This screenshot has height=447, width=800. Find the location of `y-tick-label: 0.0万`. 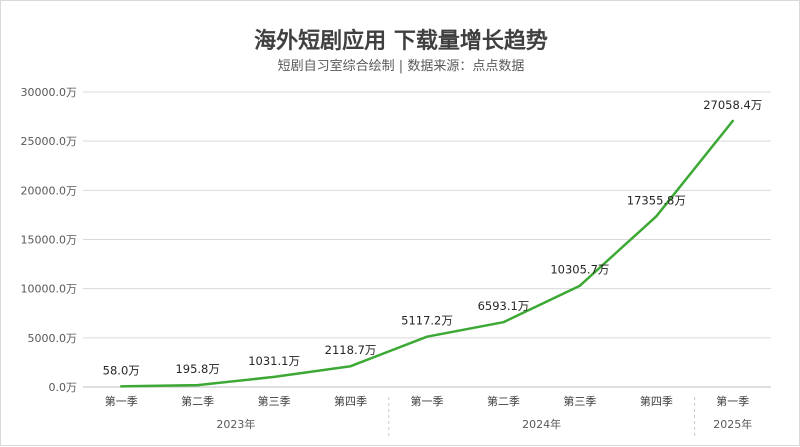

y-tick-label: 0.0万 is located at coordinates (63, 387).